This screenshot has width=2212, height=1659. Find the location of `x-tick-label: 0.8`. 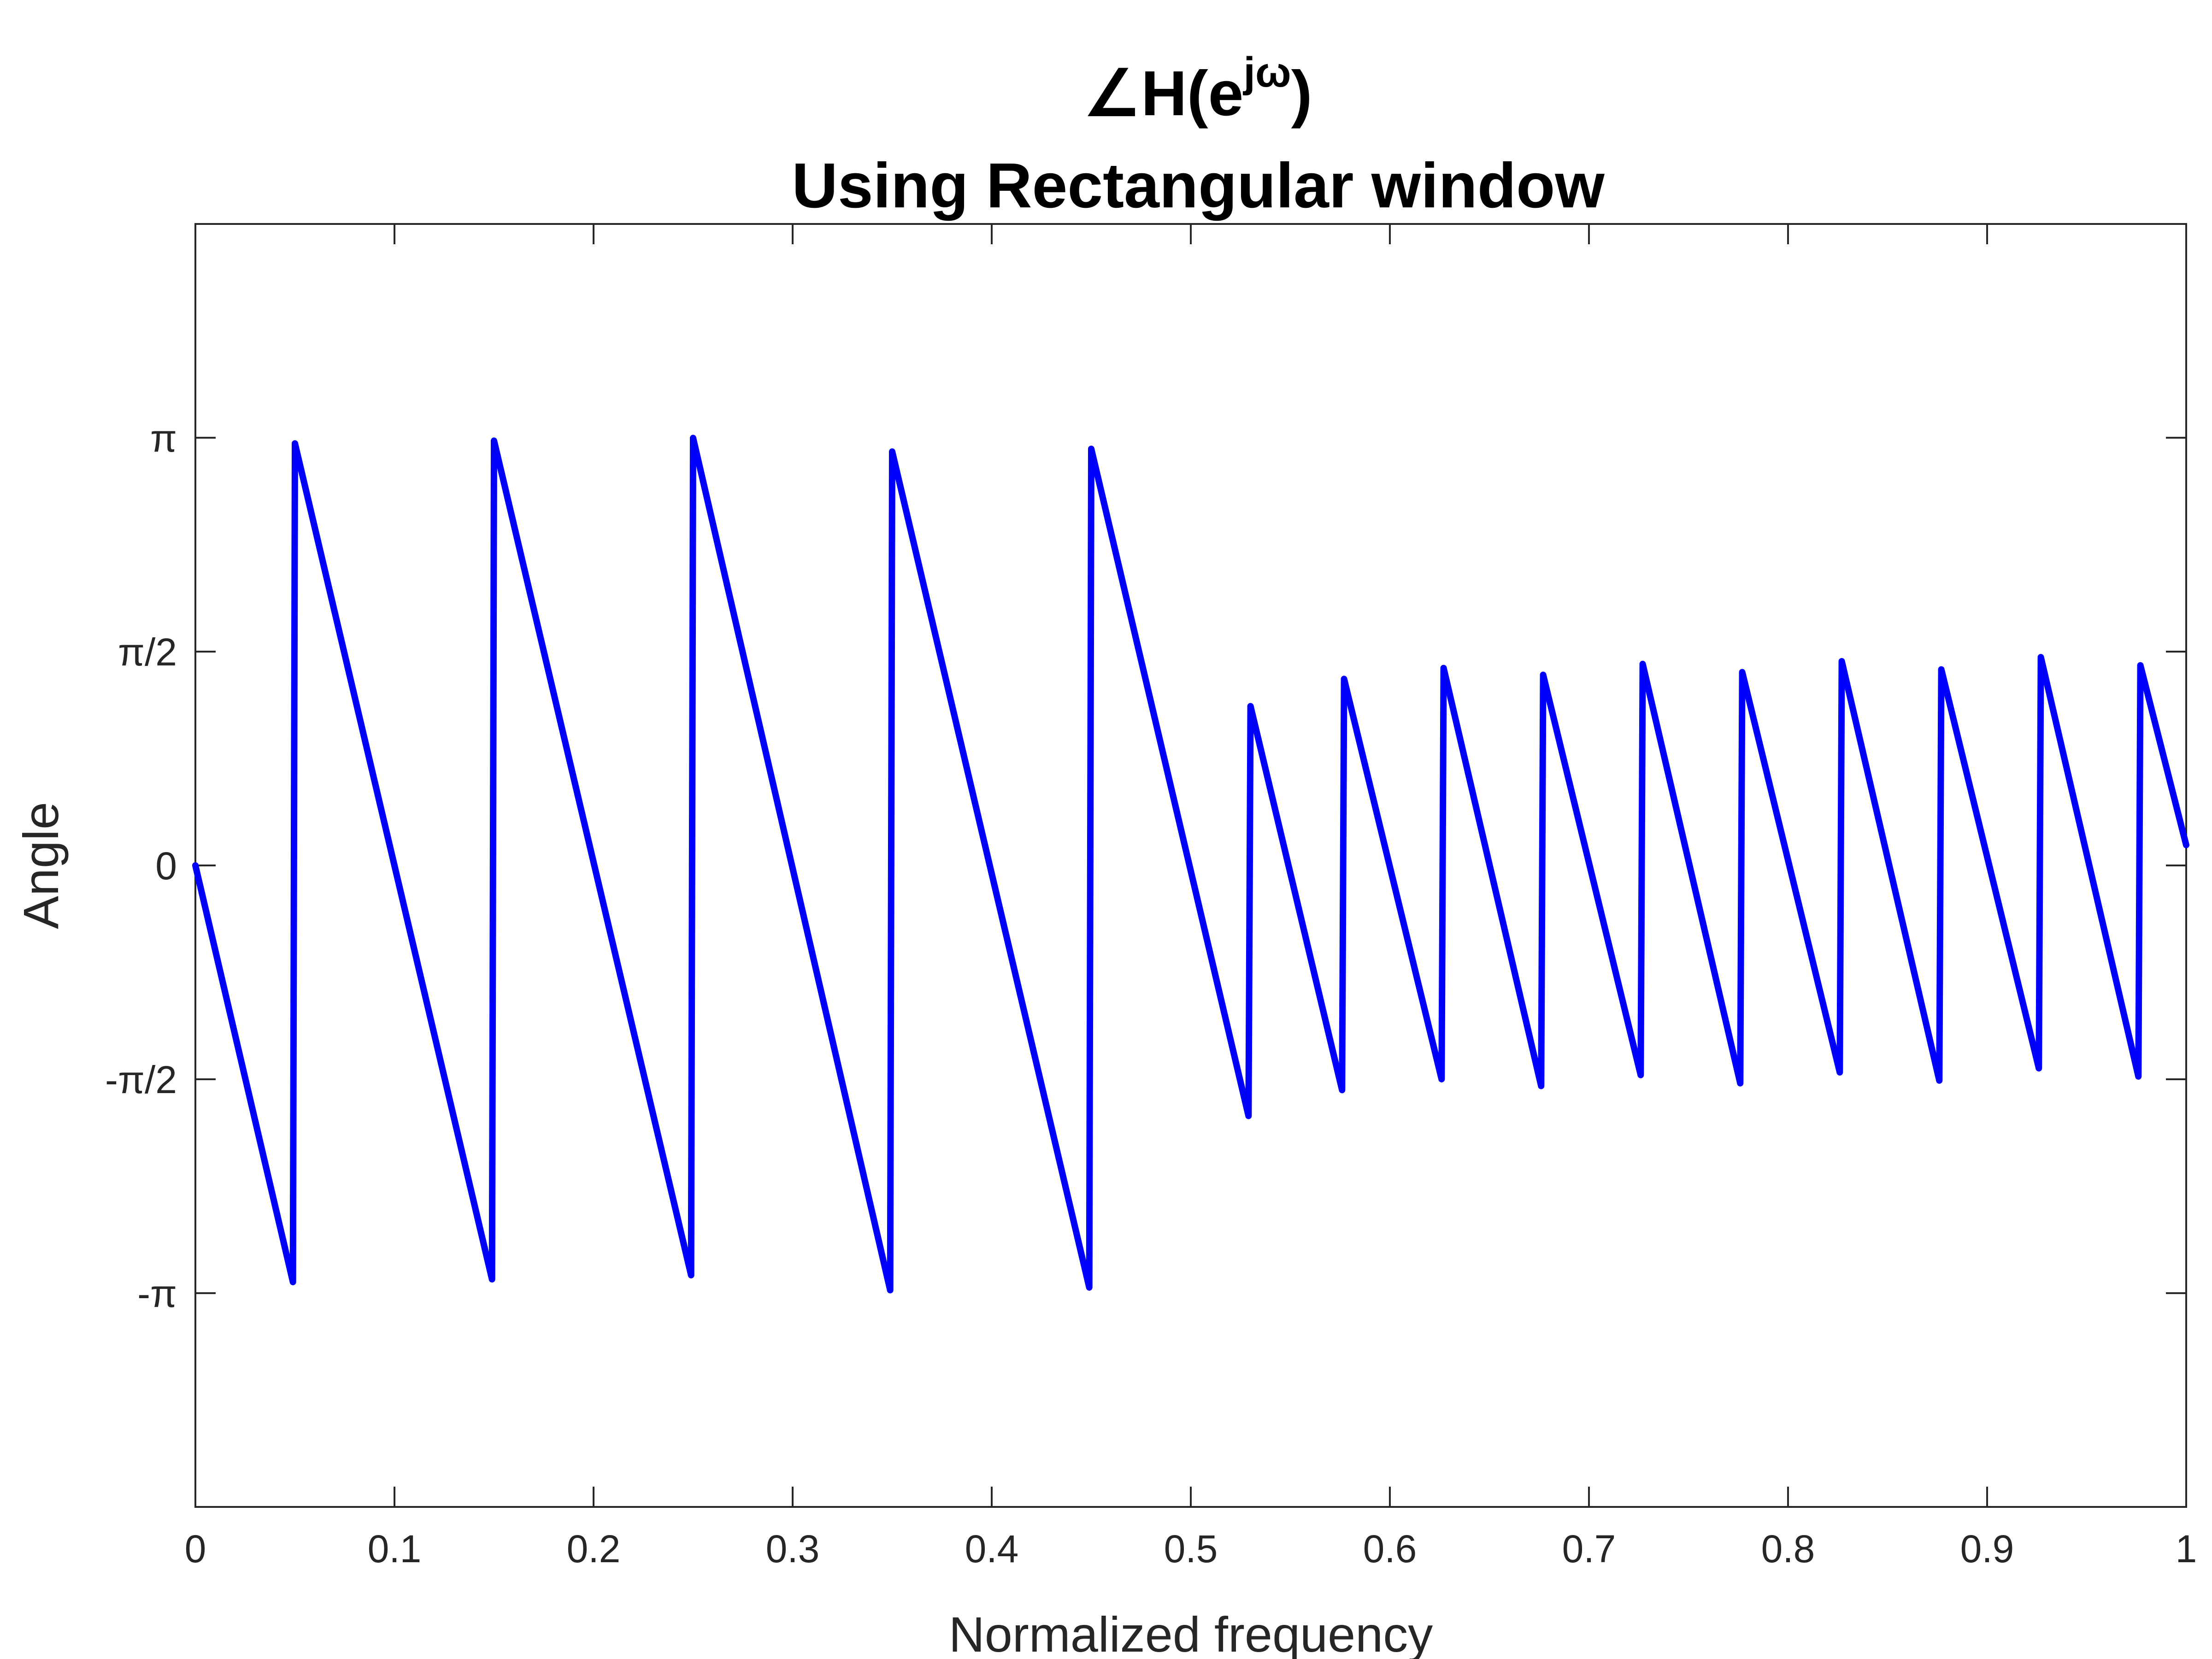

x-tick-label: 0.8 is located at coordinates (1788, 1549).